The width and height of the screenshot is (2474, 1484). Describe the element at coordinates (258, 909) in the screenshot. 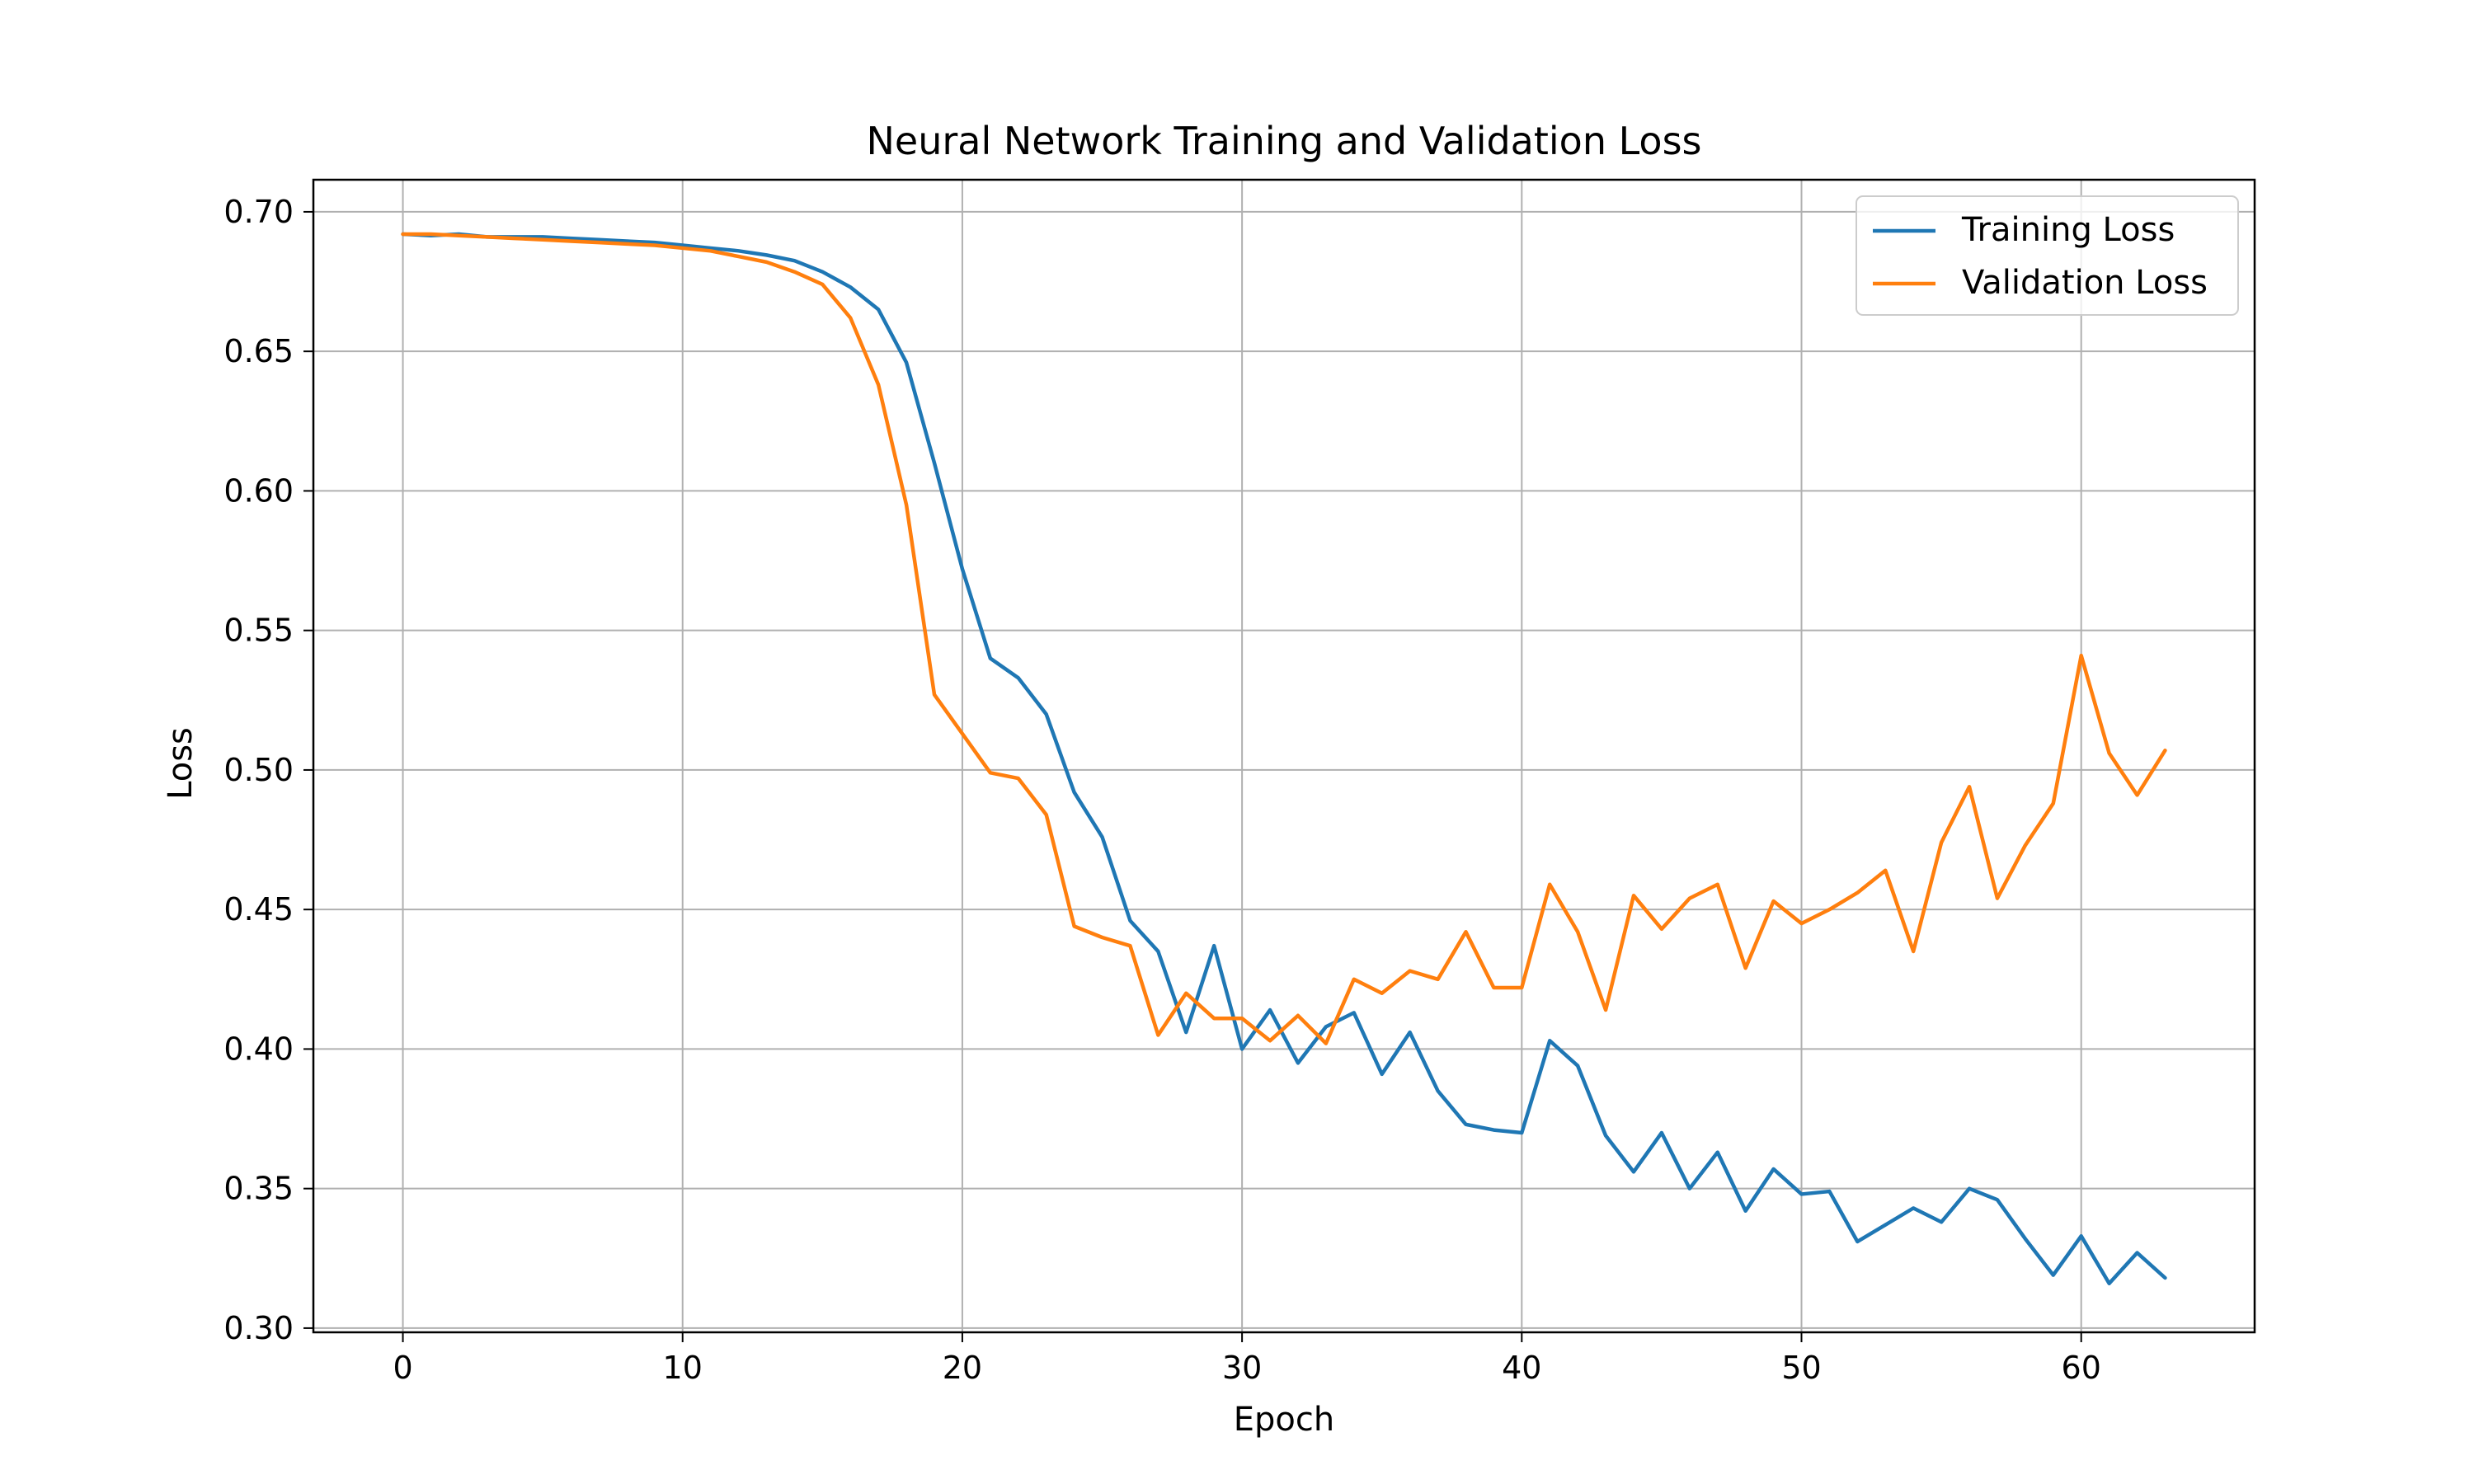

I see `y-tick-label: 0.45` at that location.